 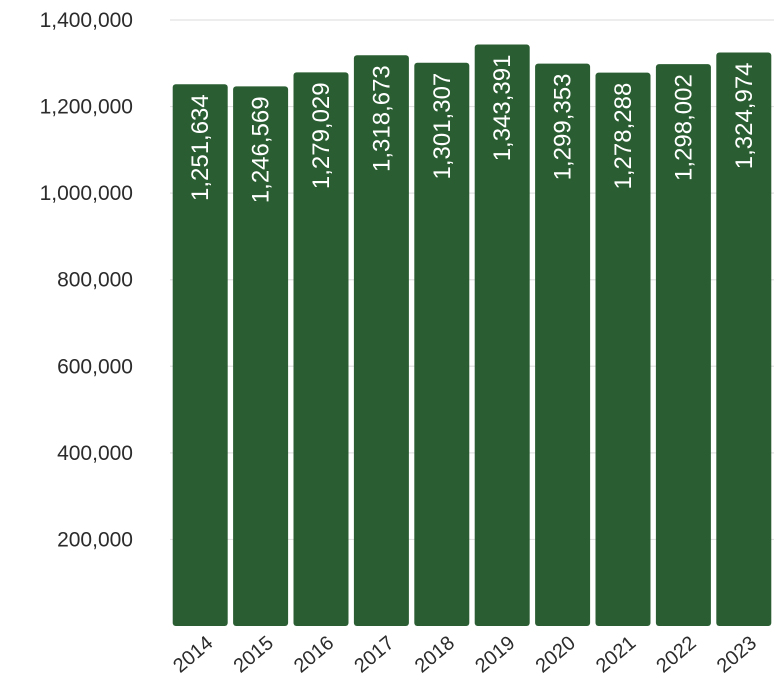 What do you see at coordinates (616, 654) in the screenshot?
I see `x-tick-label-2021: 2021` at bounding box center [616, 654].